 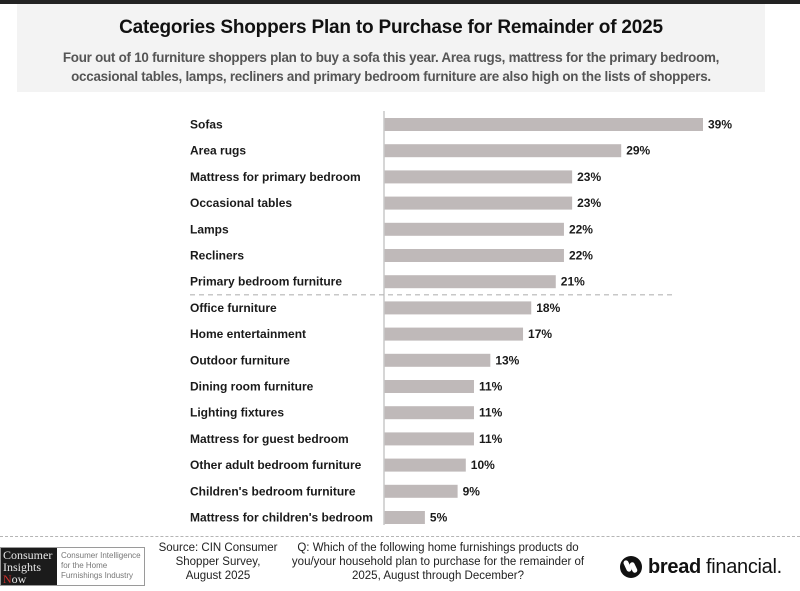 What do you see at coordinates (22, 567) in the screenshot?
I see `cin-logo-word-insights: Insights` at bounding box center [22, 567].